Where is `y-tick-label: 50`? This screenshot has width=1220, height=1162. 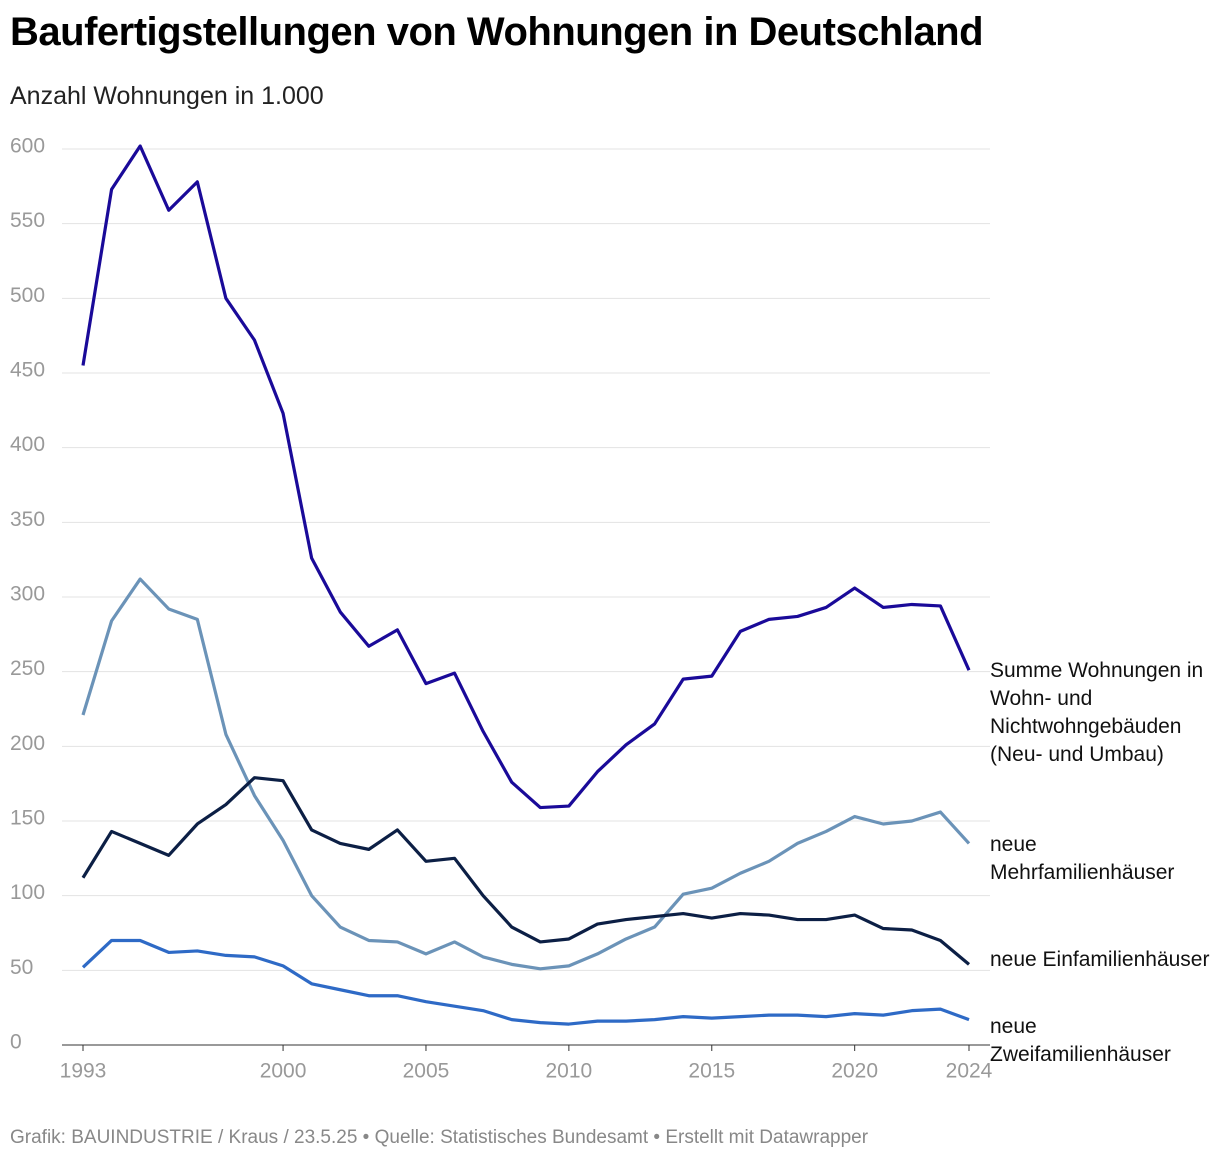
y-tick-label: 50 is located at coordinates (21, 967).